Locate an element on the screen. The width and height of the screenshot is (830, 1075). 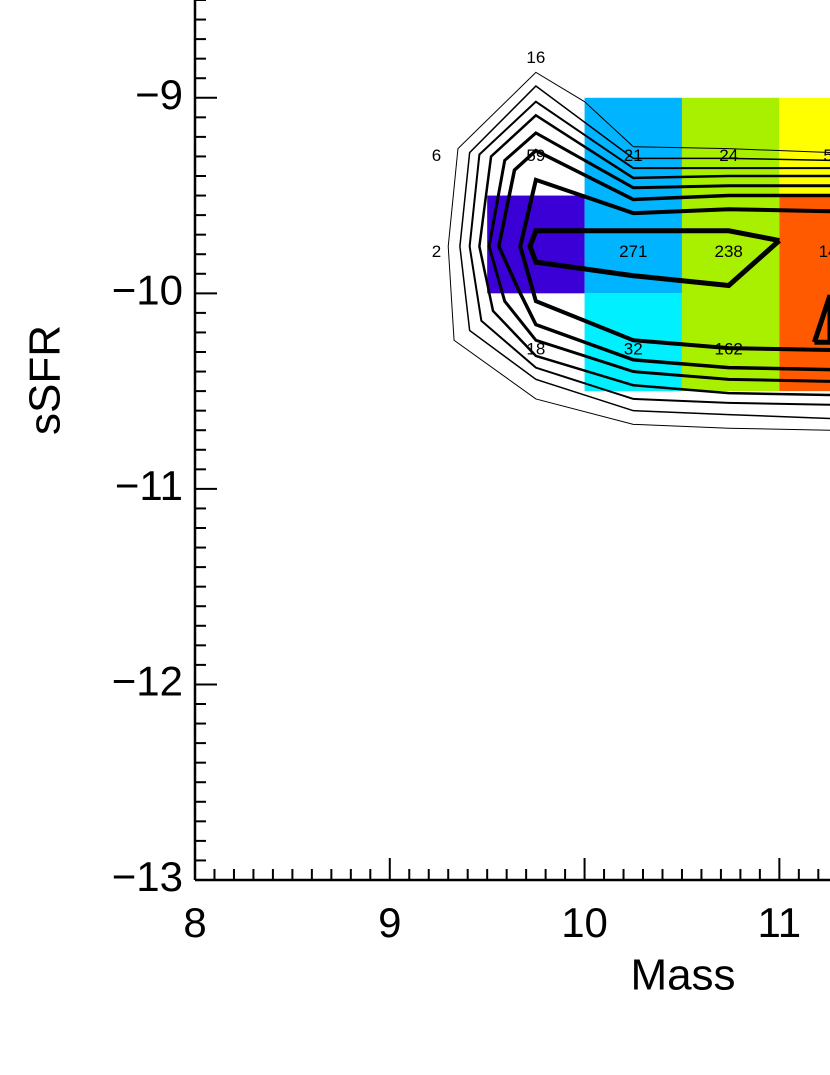
count-label: 162 is located at coordinates (729, 349).